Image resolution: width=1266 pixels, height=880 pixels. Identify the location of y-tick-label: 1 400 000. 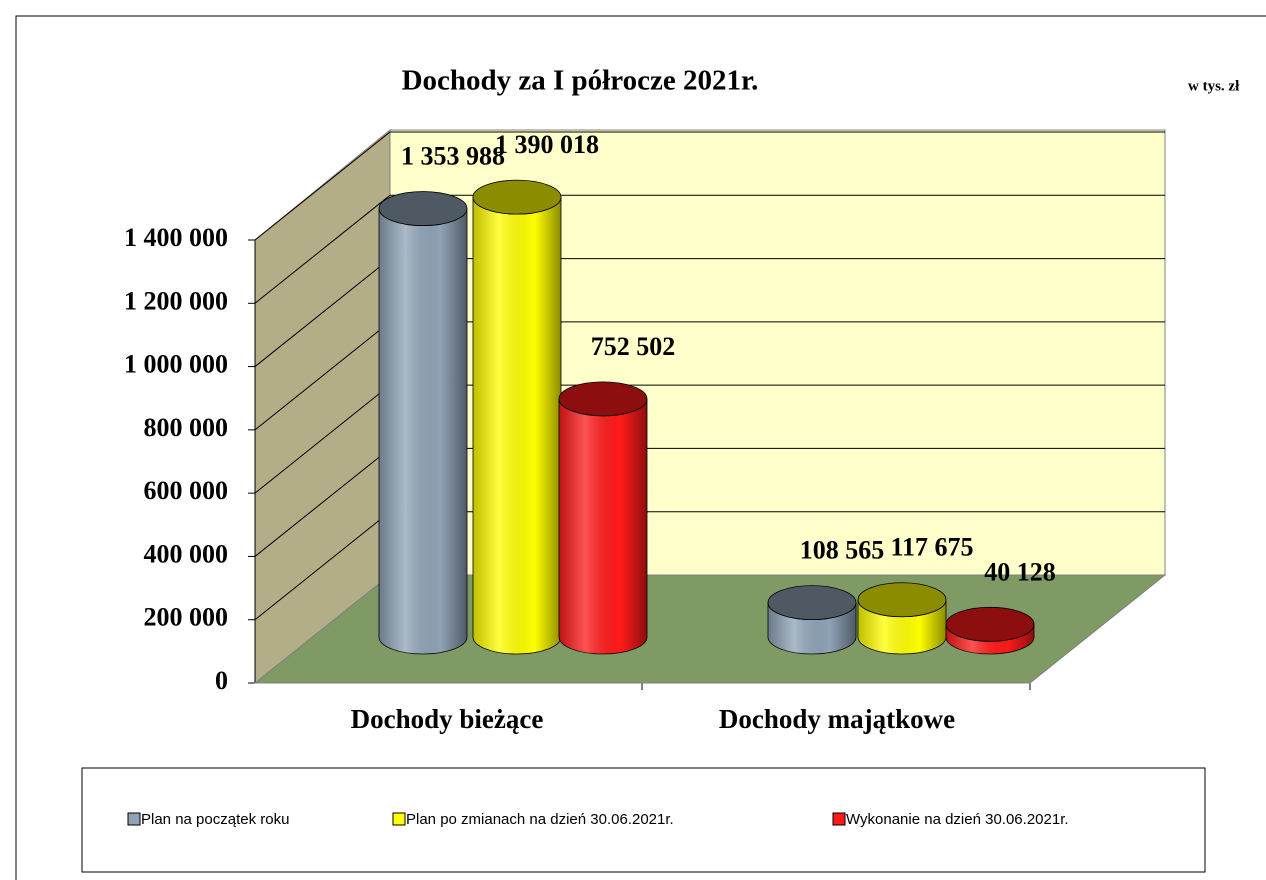
(176, 237).